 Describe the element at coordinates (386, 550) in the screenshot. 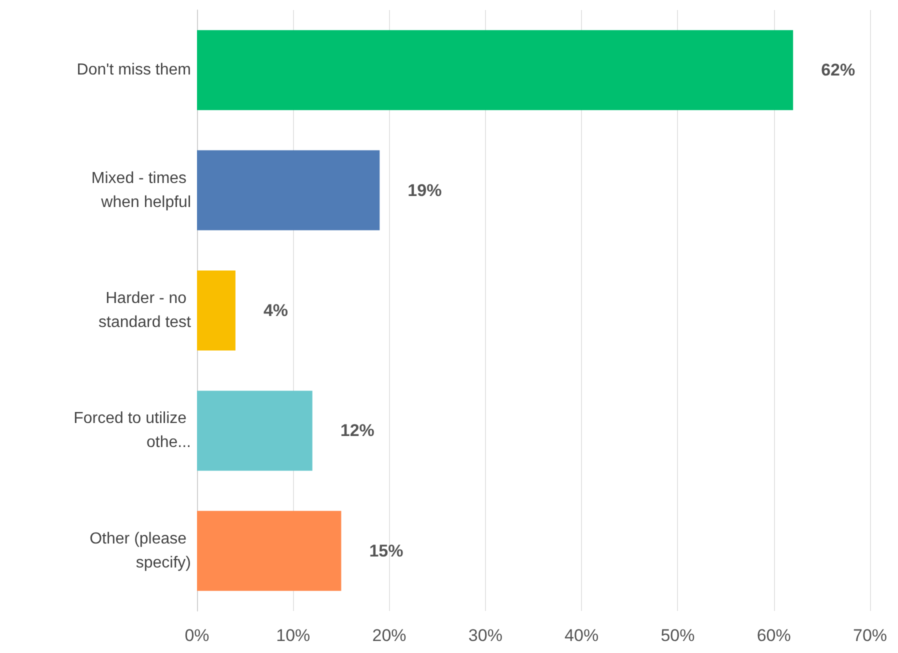

I see `data-label: 15%` at that location.